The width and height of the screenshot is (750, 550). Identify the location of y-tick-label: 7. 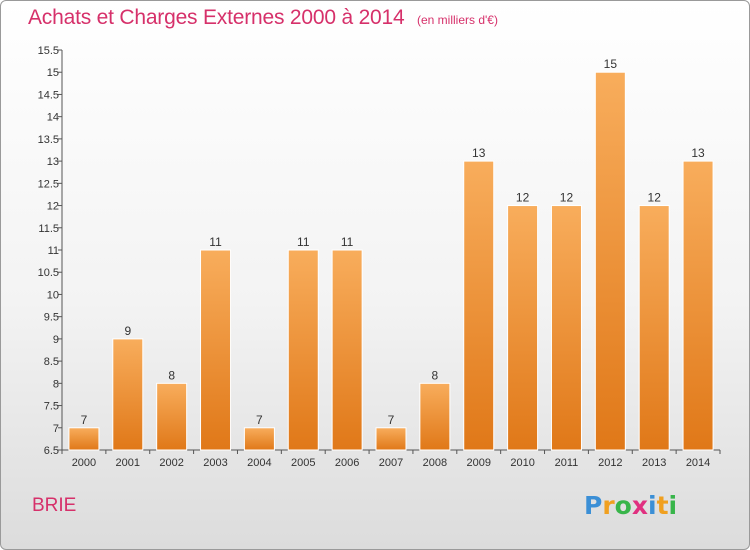
(56, 429).